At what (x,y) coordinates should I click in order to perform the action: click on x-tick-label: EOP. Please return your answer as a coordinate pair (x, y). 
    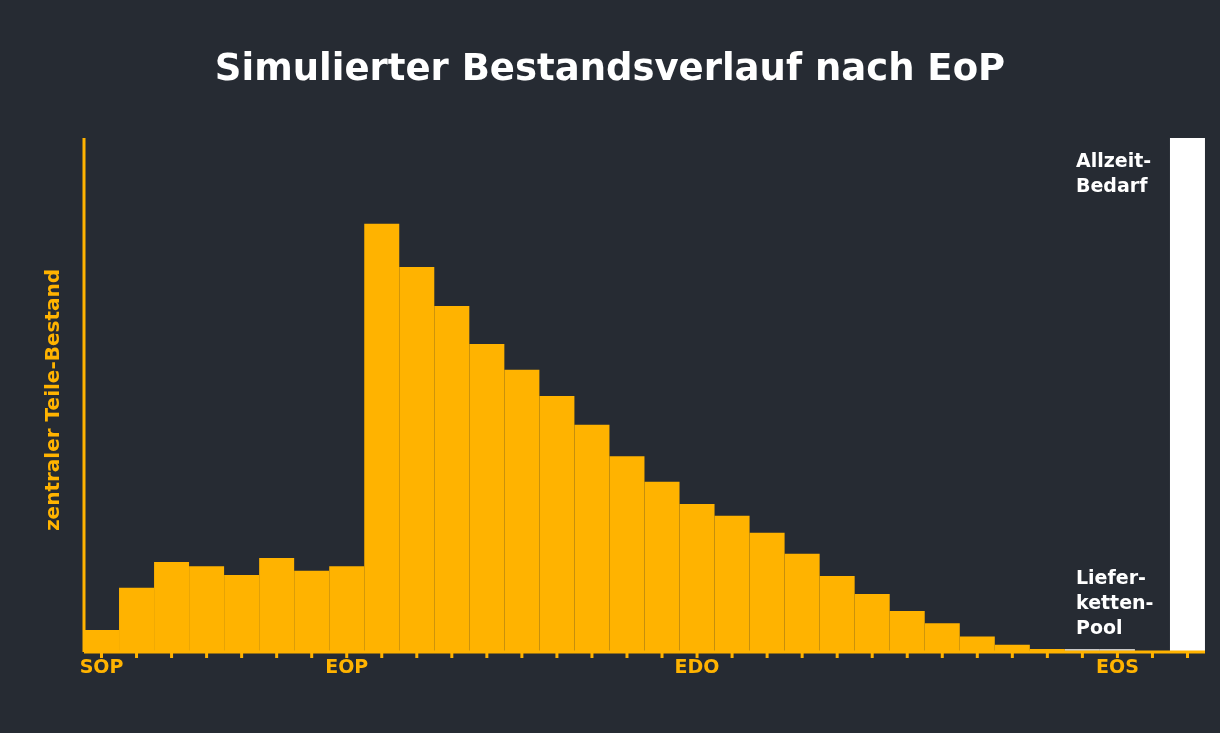
    Looking at the image, I should click on (347, 666).